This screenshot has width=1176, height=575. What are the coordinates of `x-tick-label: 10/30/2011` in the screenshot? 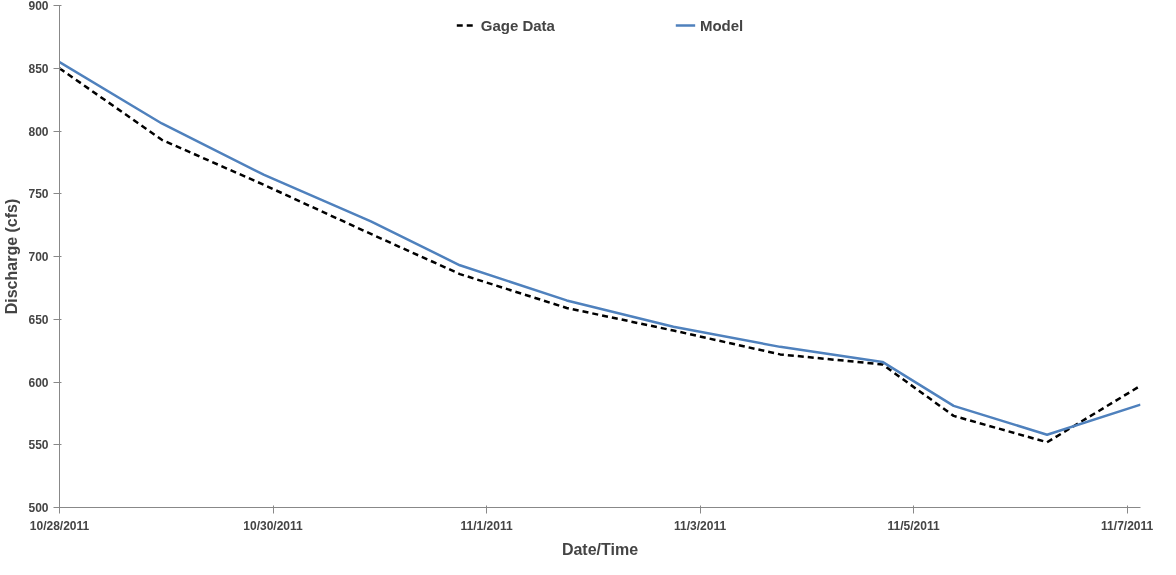 It's located at (273, 525).